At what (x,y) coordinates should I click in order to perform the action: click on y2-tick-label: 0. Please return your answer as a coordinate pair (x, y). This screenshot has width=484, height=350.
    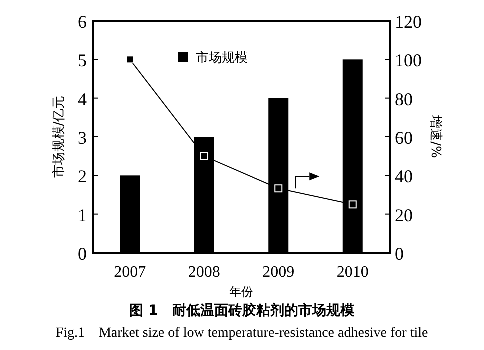
    Looking at the image, I should click on (399, 254).